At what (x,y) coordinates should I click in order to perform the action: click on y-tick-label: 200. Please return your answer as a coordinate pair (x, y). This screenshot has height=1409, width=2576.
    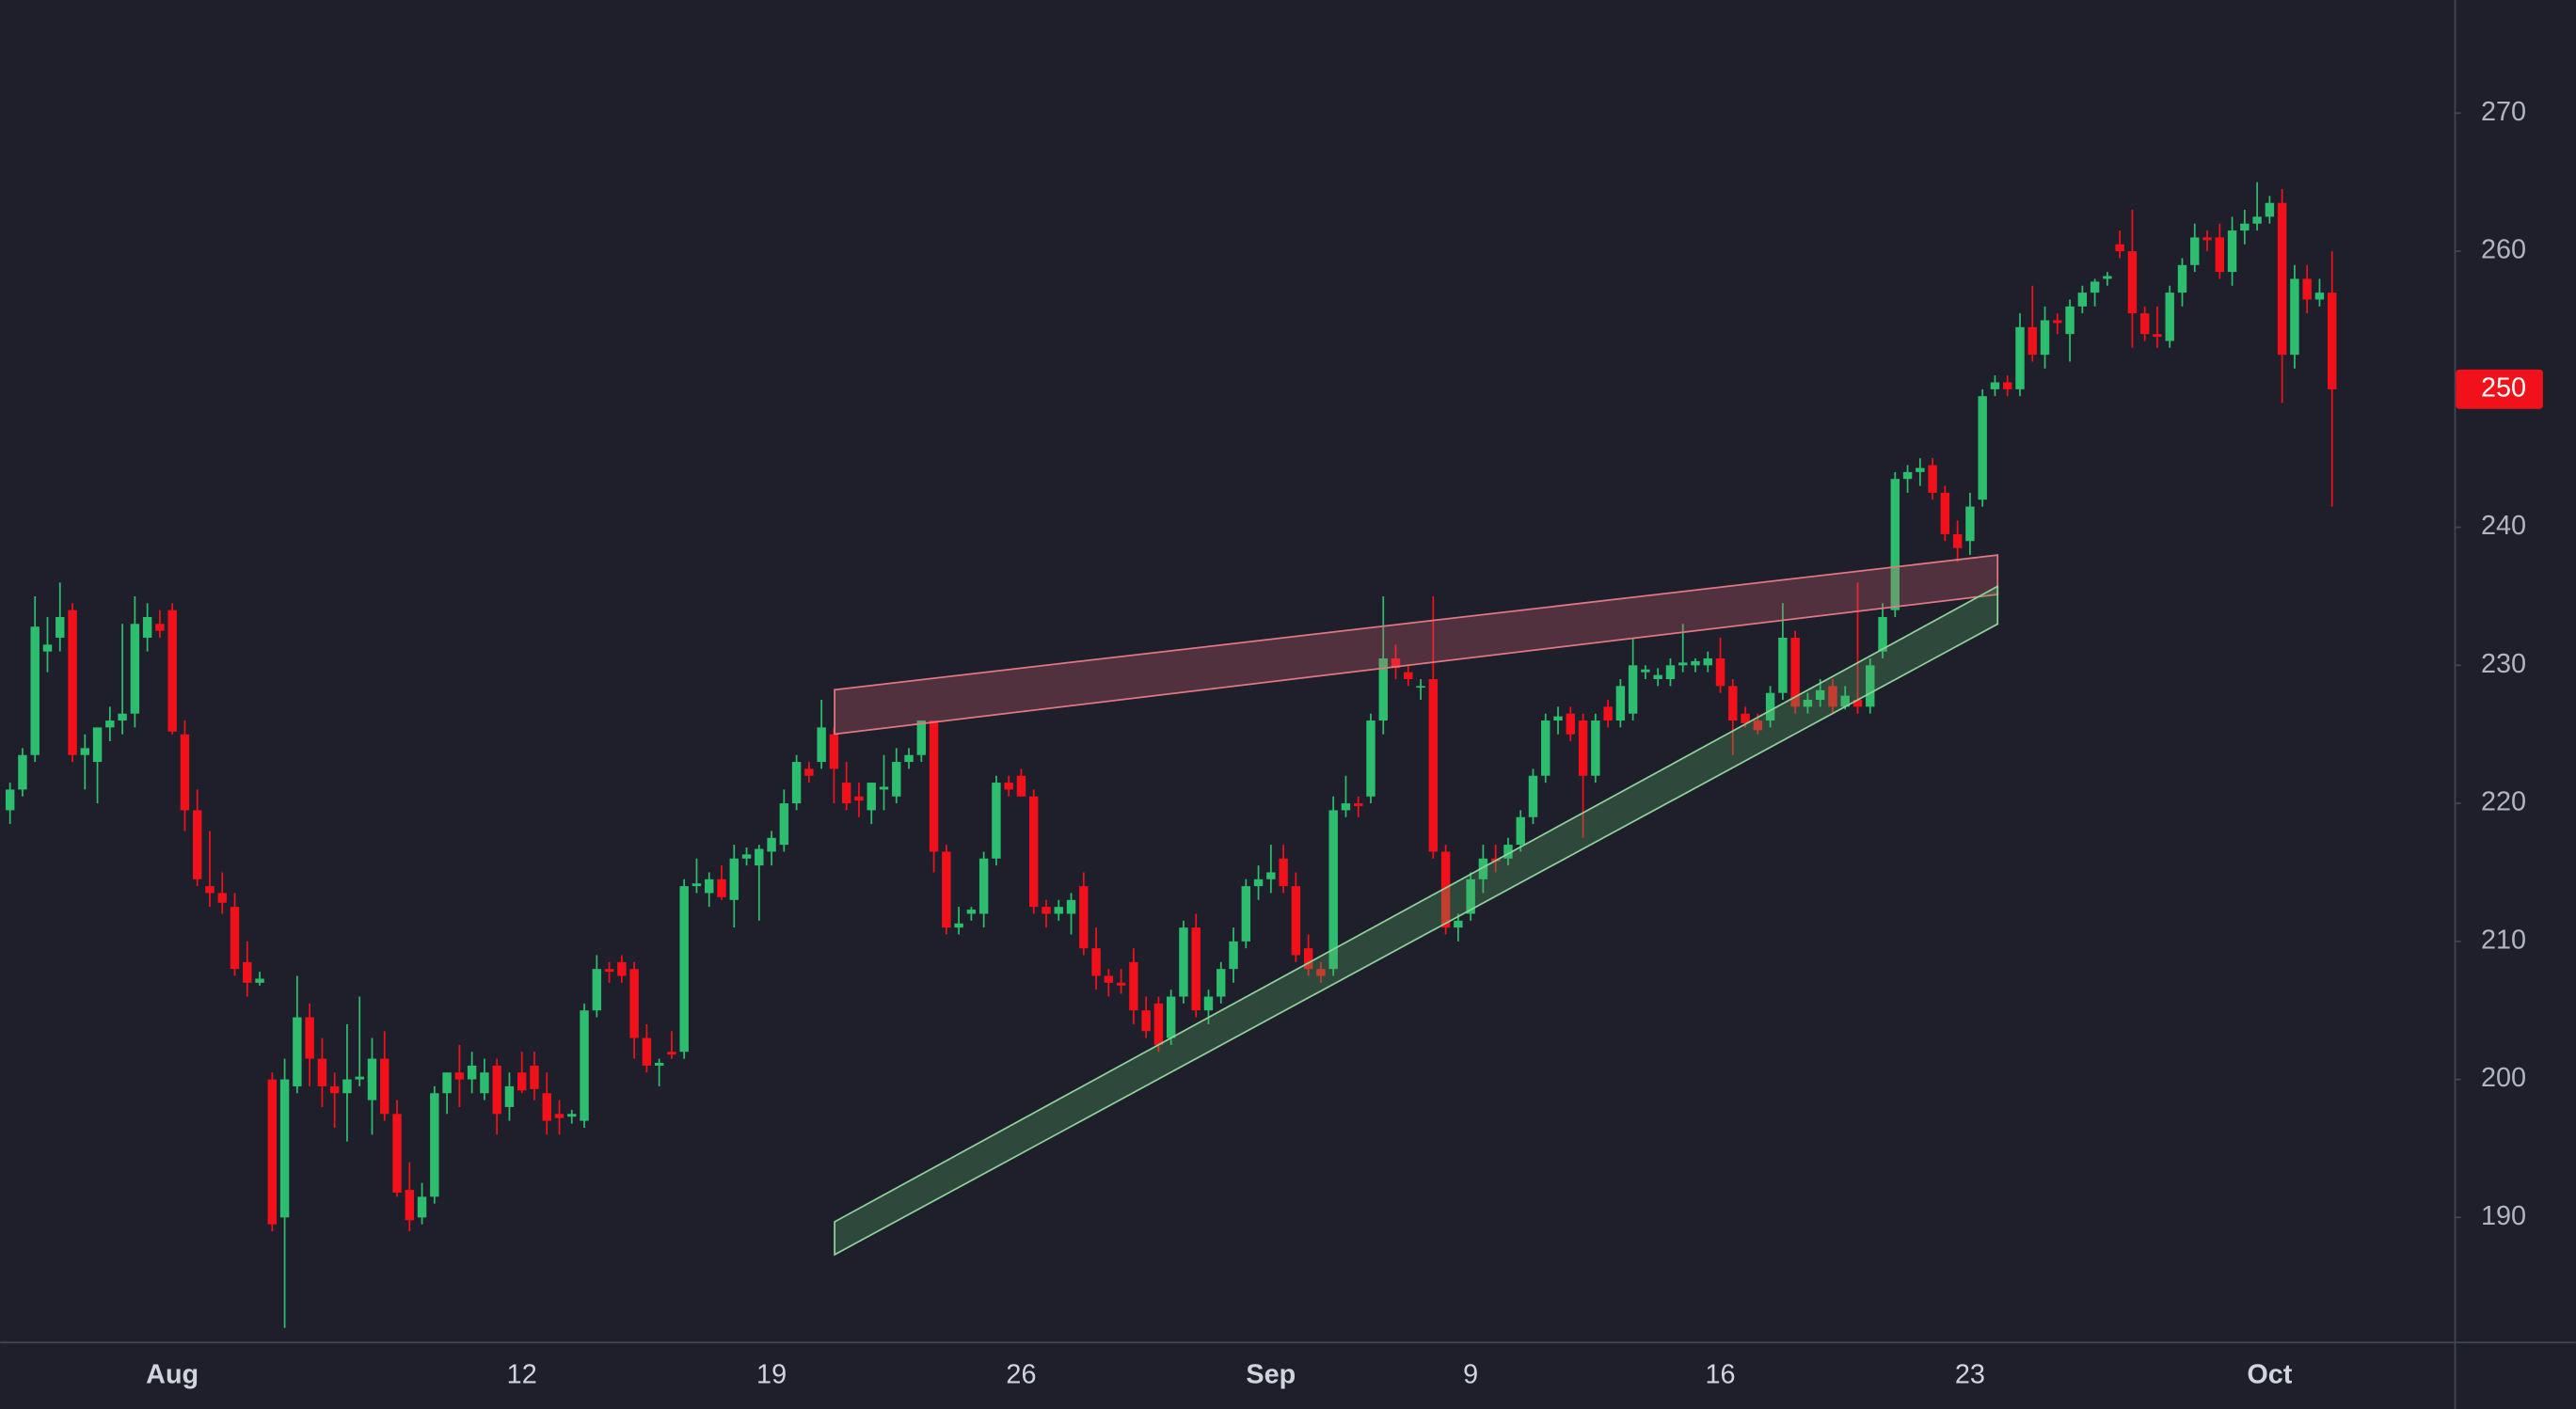
    Looking at the image, I should click on (2503, 1078).